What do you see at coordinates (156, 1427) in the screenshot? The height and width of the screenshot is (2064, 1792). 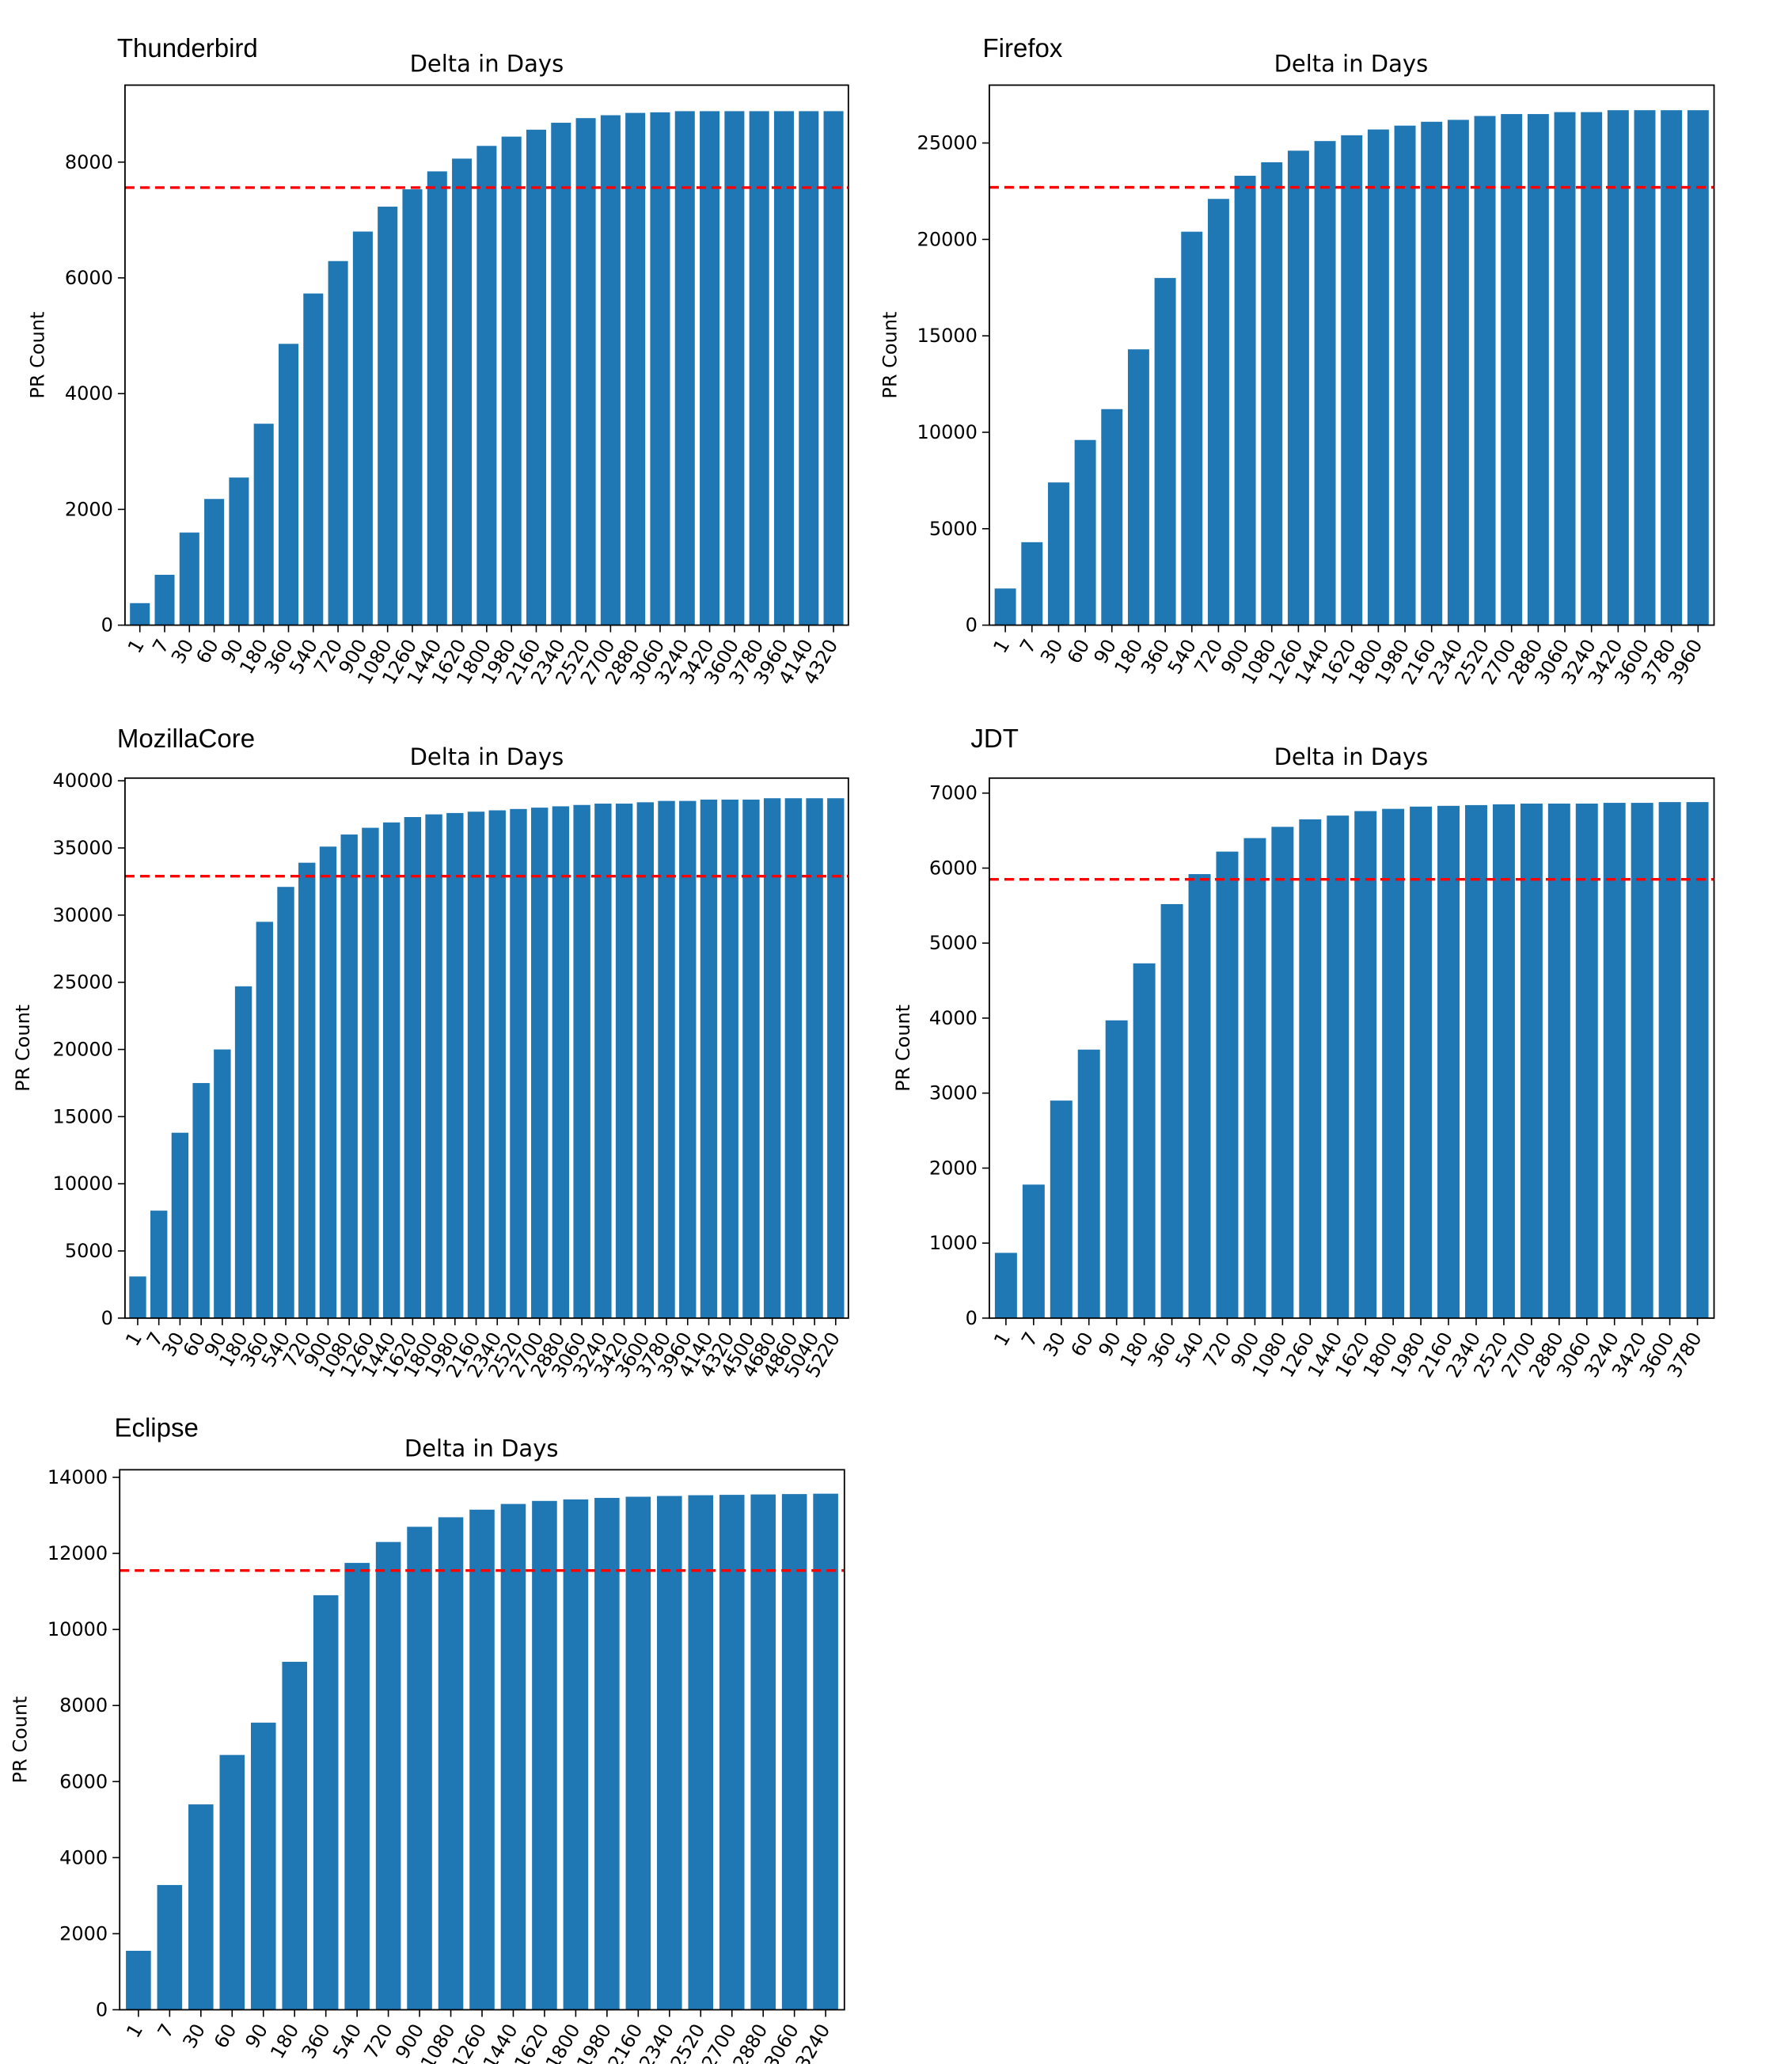 I see `project-name: Eclipse` at bounding box center [156, 1427].